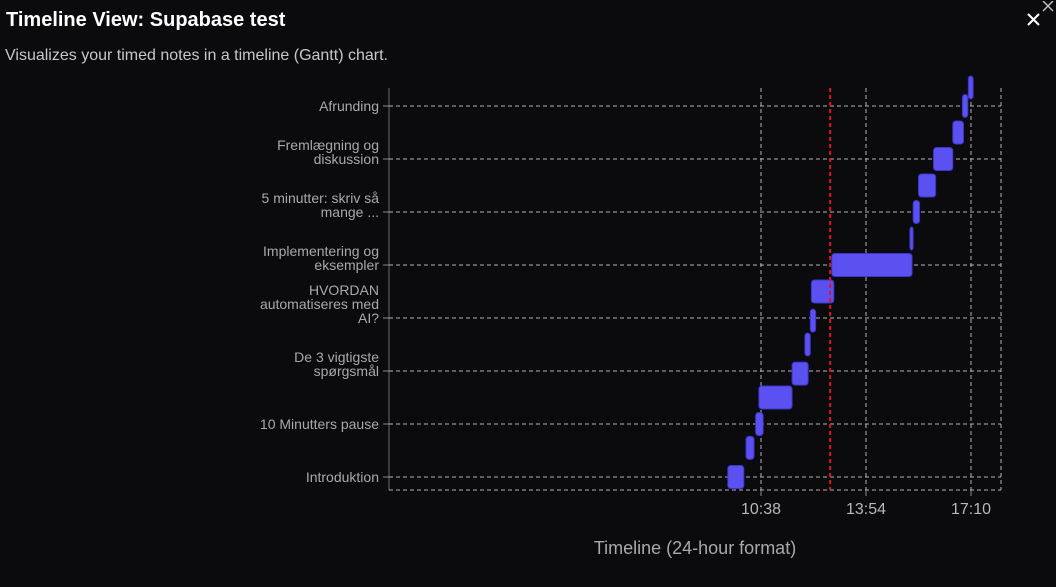 The height and width of the screenshot is (587, 1056). I want to click on category-label: Fremlægning og diskussion, so click(328, 152).